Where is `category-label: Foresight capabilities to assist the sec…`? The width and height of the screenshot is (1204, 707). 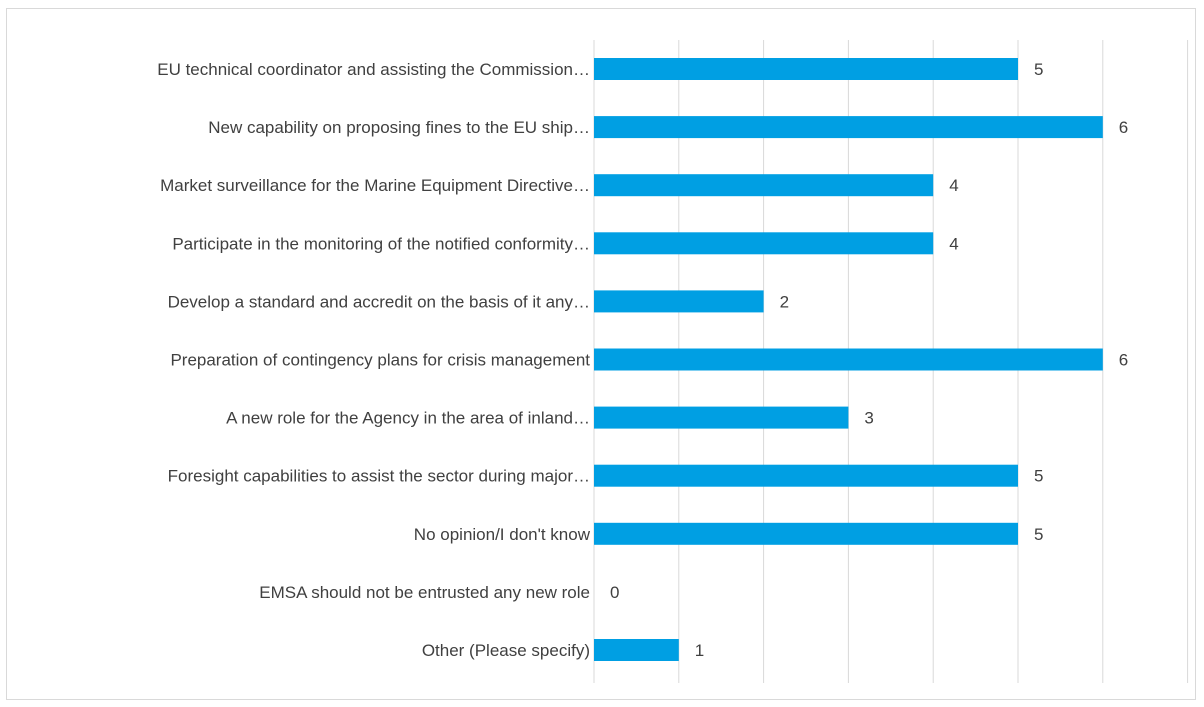 category-label: Foresight capabilities to assist the sec… is located at coordinates (379, 476).